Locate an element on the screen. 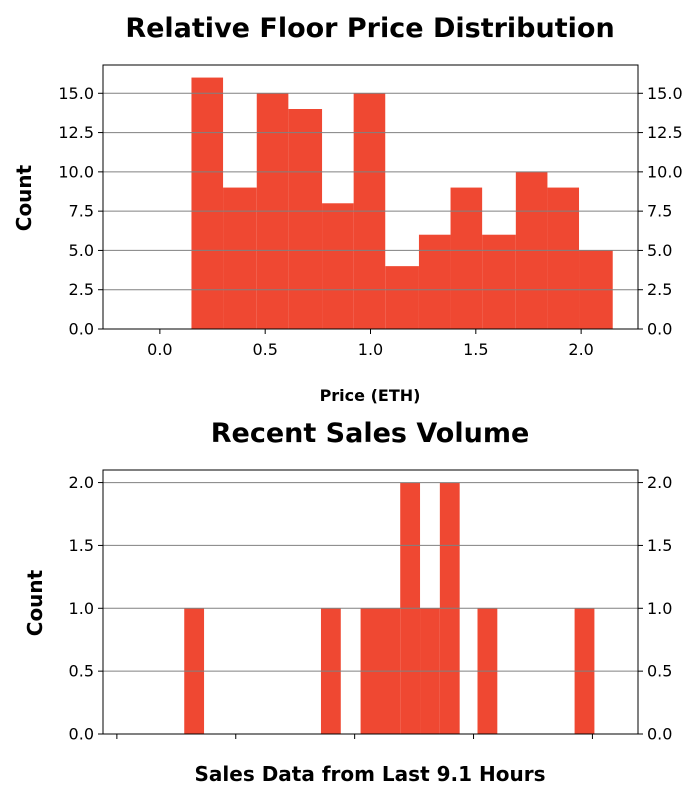 The width and height of the screenshot is (700, 800). chart2-ytick-label-right: 1.5 is located at coordinates (659, 545).